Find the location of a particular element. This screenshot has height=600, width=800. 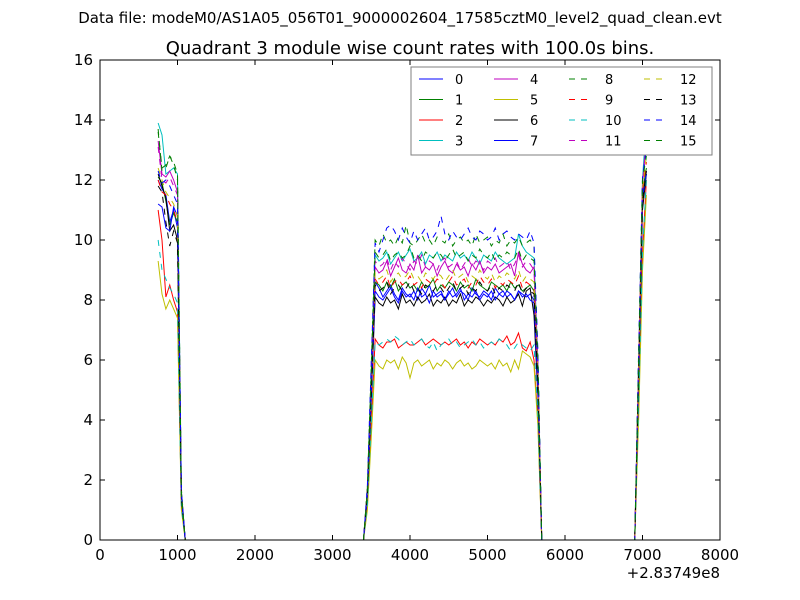

legend-label-15: 15 is located at coordinates (688, 142).